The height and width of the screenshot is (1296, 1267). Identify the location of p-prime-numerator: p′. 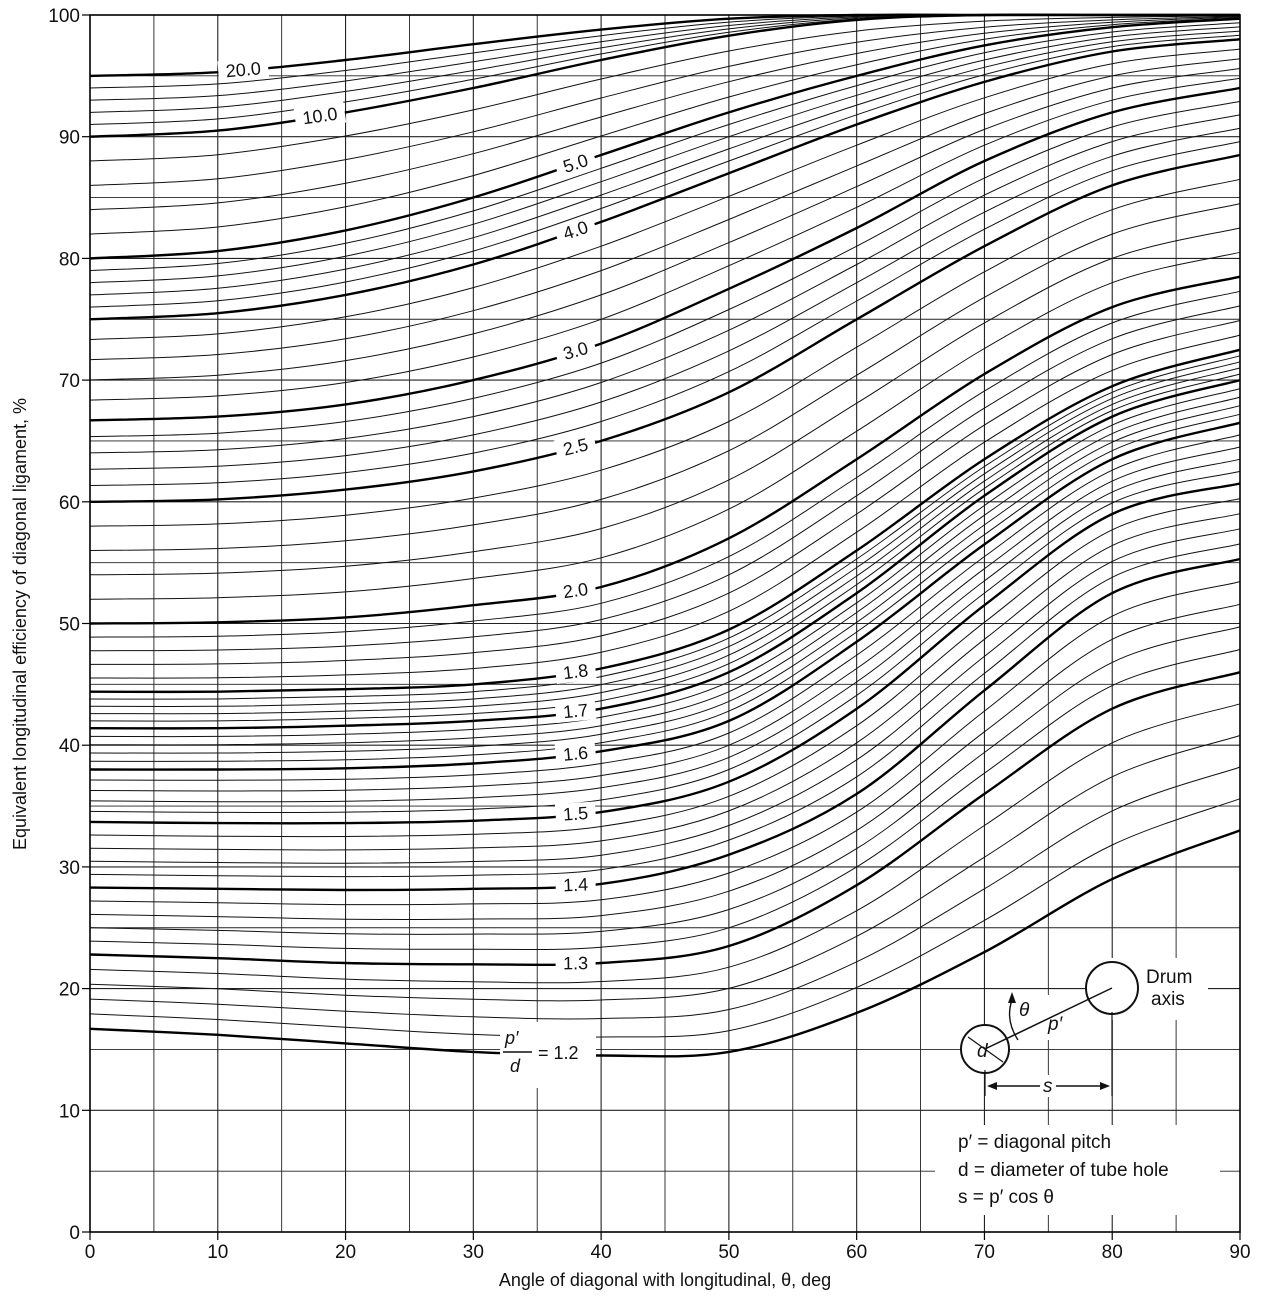
(511, 1038).